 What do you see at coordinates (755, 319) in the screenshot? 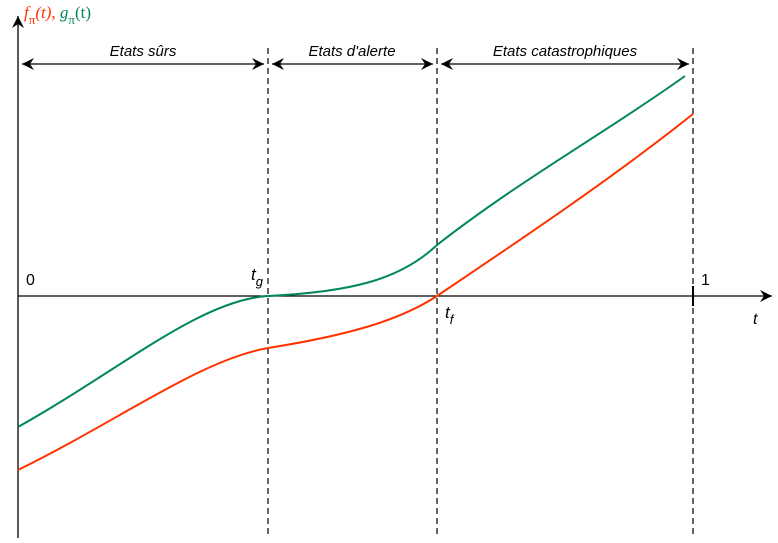
I see `x-axis-label: t` at bounding box center [755, 319].